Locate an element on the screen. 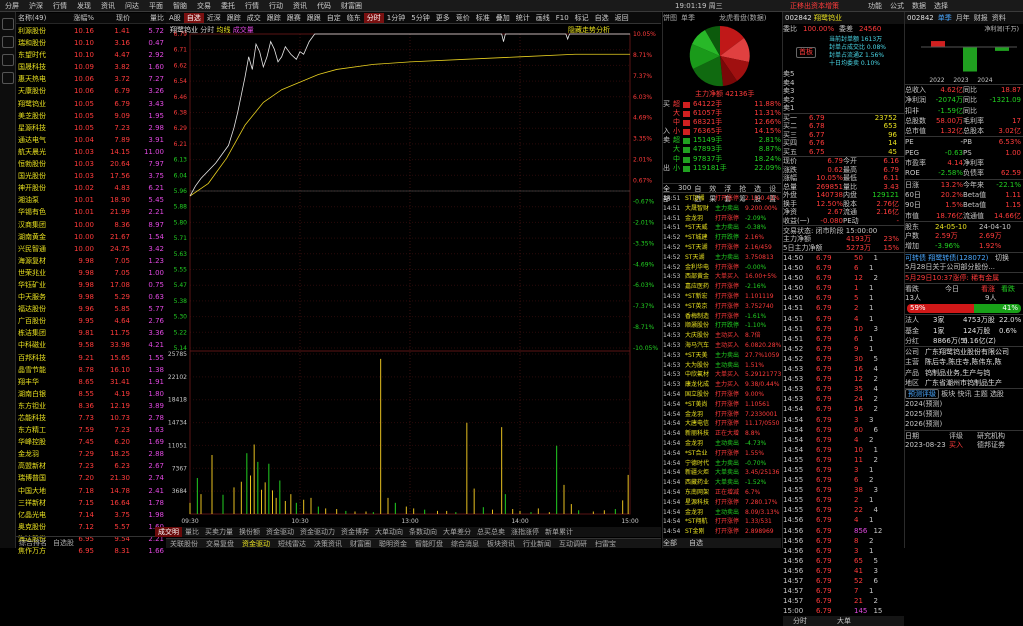  quote-row: 汉商集团 10.00 8.36 8.97 is located at coordinates (91, 225).